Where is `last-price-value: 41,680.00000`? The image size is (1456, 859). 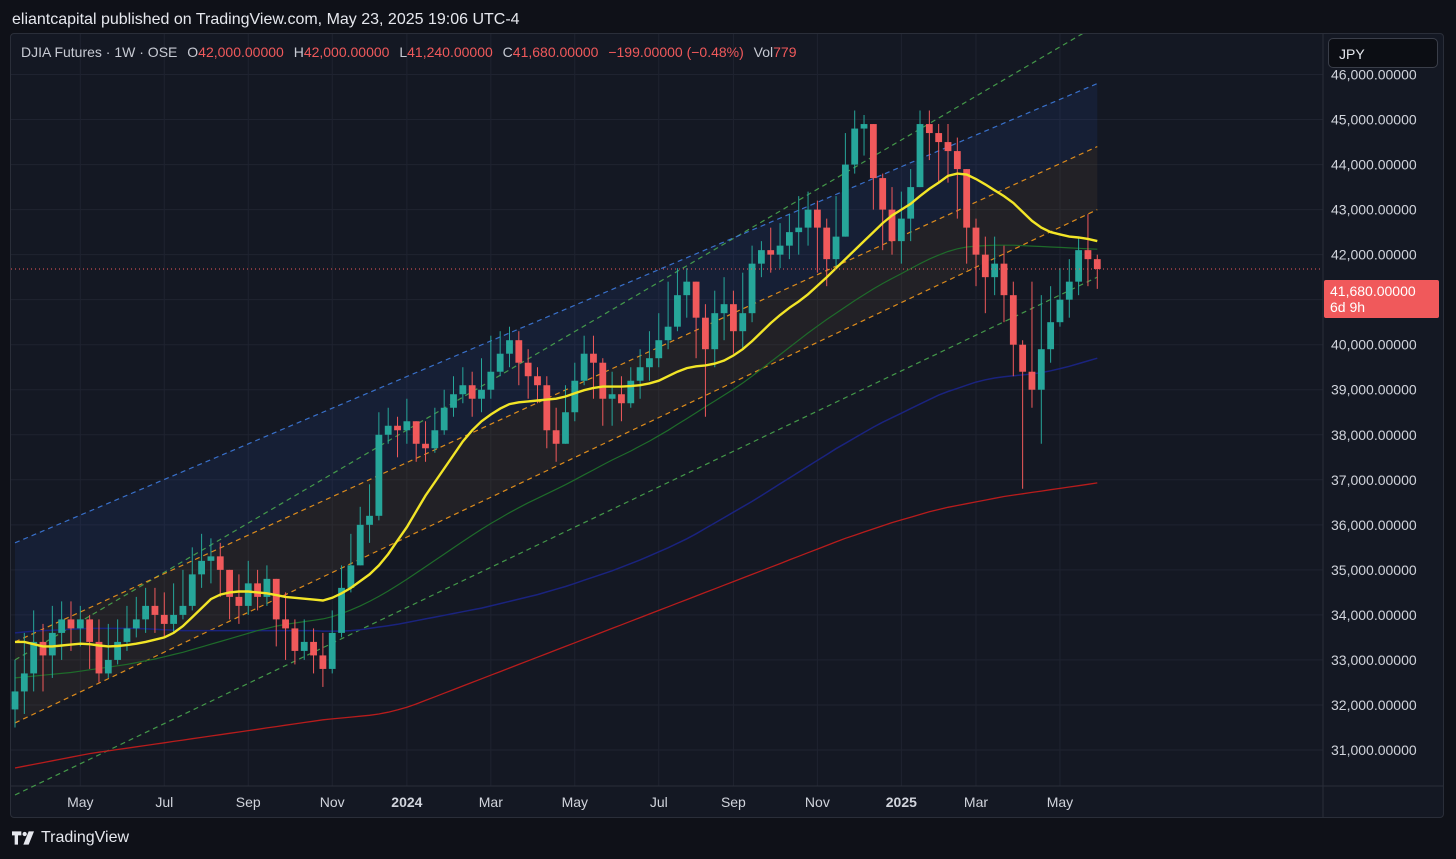
last-price-value: 41,680.00000 is located at coordinates (1373, 291).